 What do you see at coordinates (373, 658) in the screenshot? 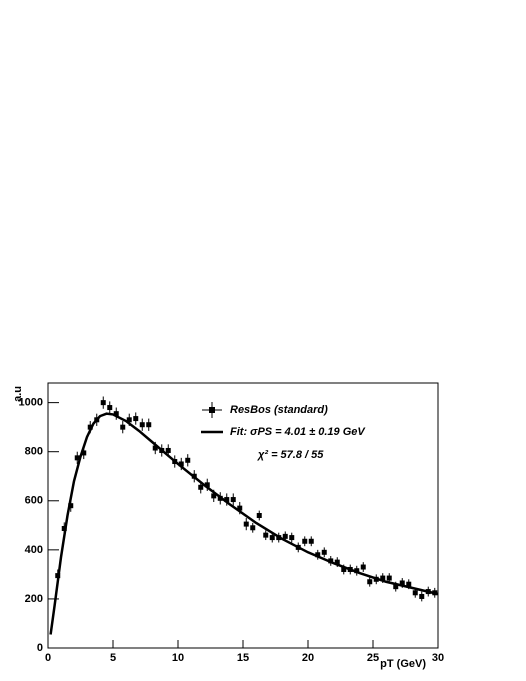
I see `x-tick-label: 25` at bounding box center [373, 658].